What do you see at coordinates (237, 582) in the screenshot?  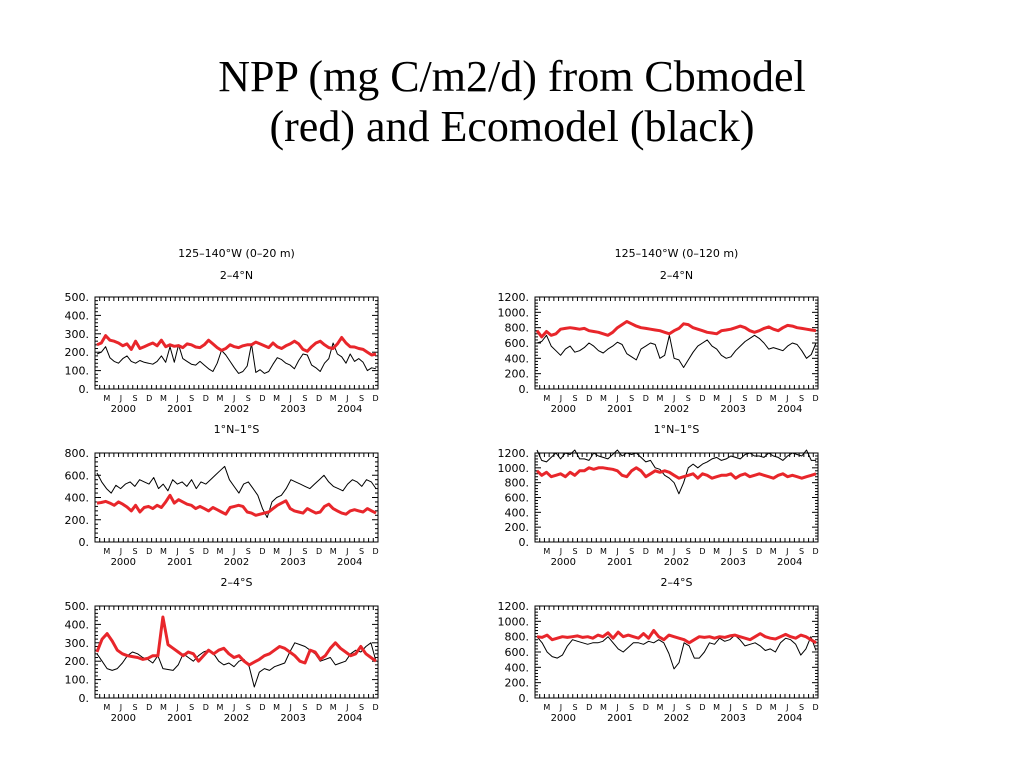 I see `chart-subtitle: 2–4°S` at bounding box center [237, 582].